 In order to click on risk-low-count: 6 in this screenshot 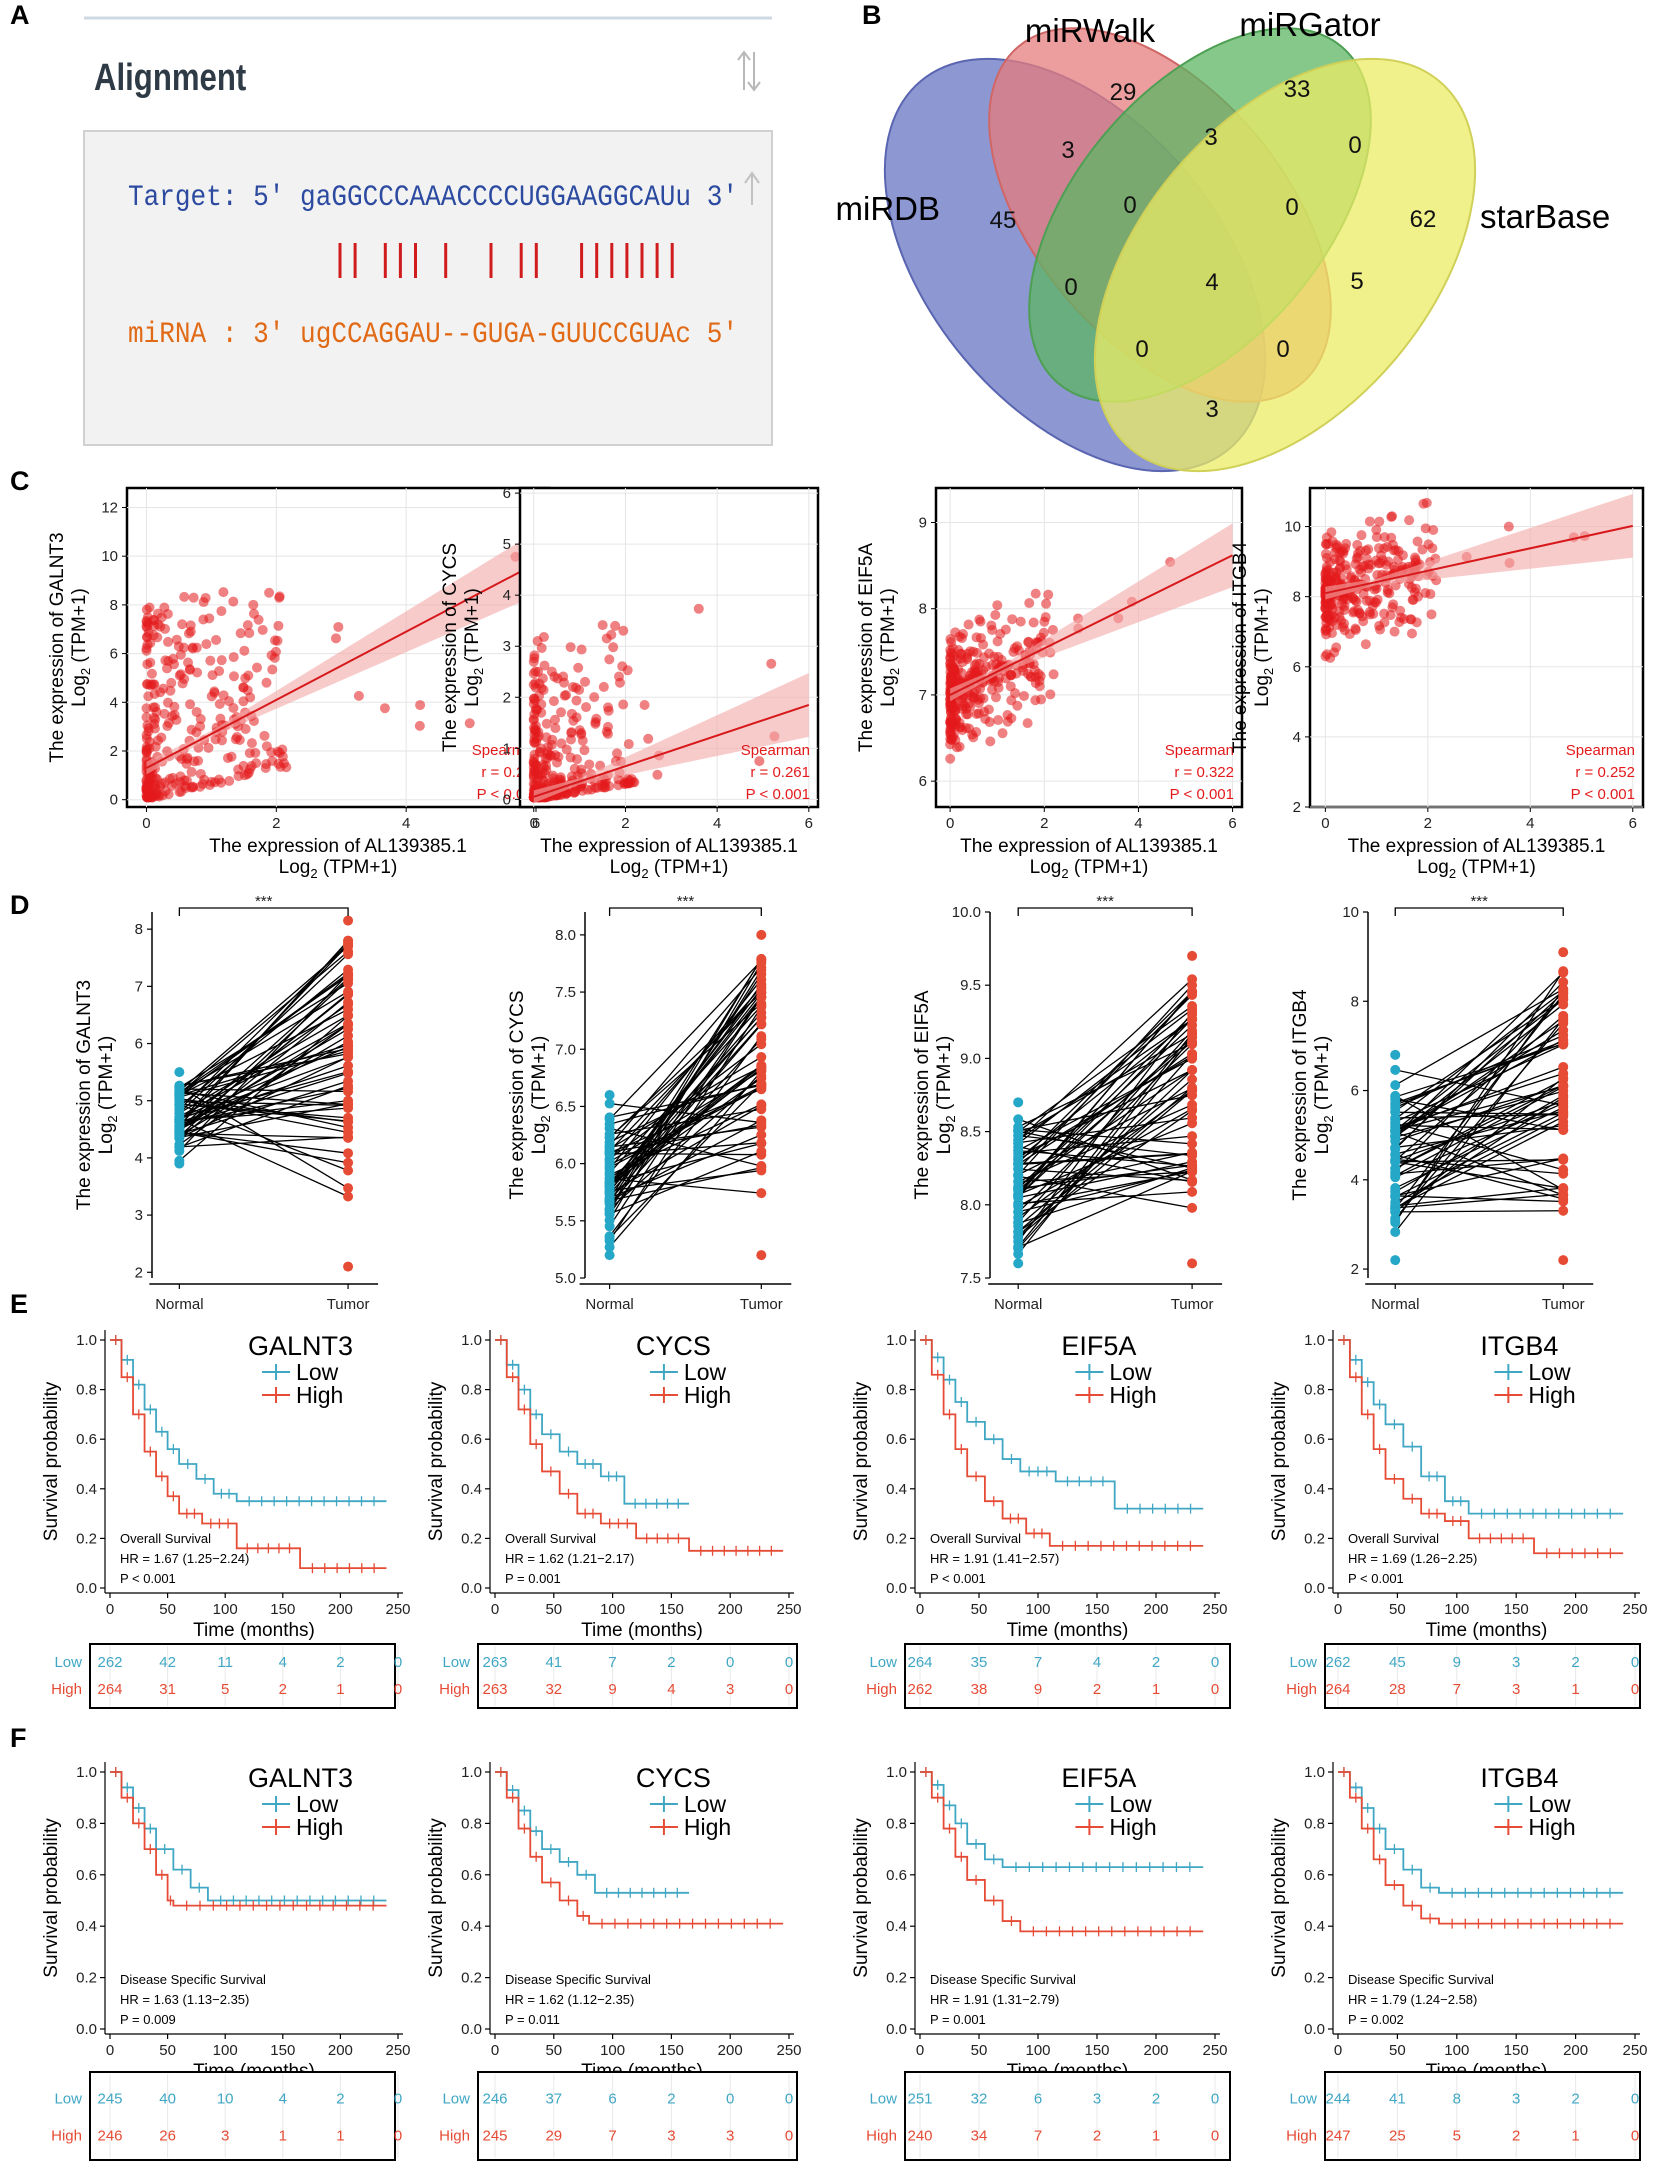, I will do `click(1038, 2099)`.